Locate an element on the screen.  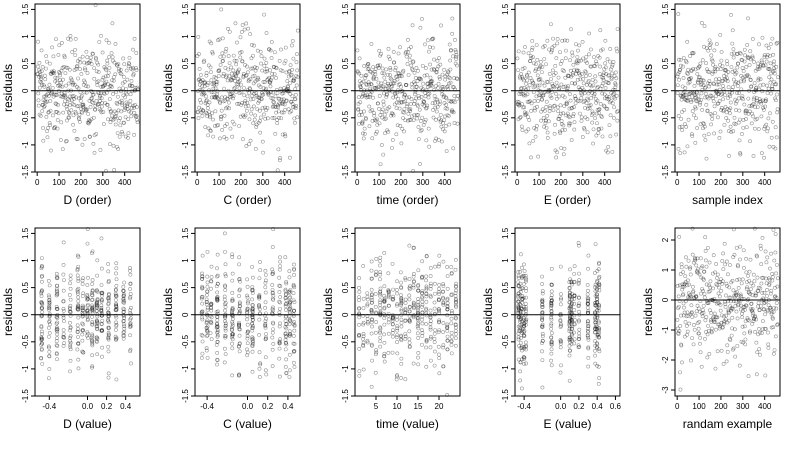
data-points is located at coordinates (559, 316).